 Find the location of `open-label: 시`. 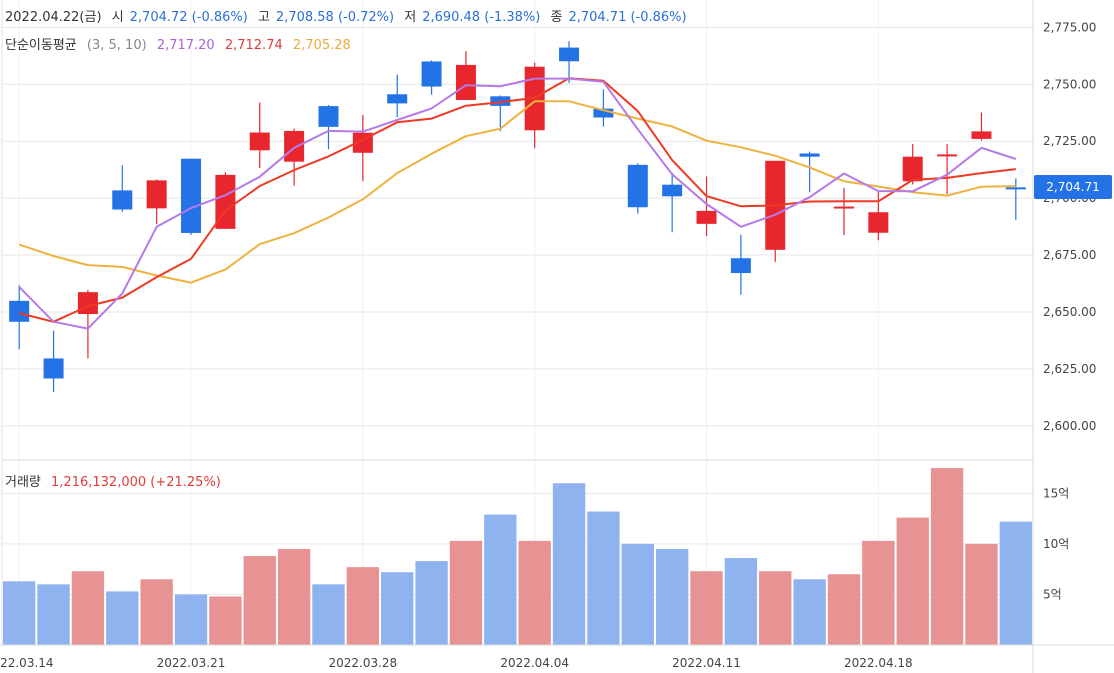

open-label: 시 is located at coordinates (117, 17).